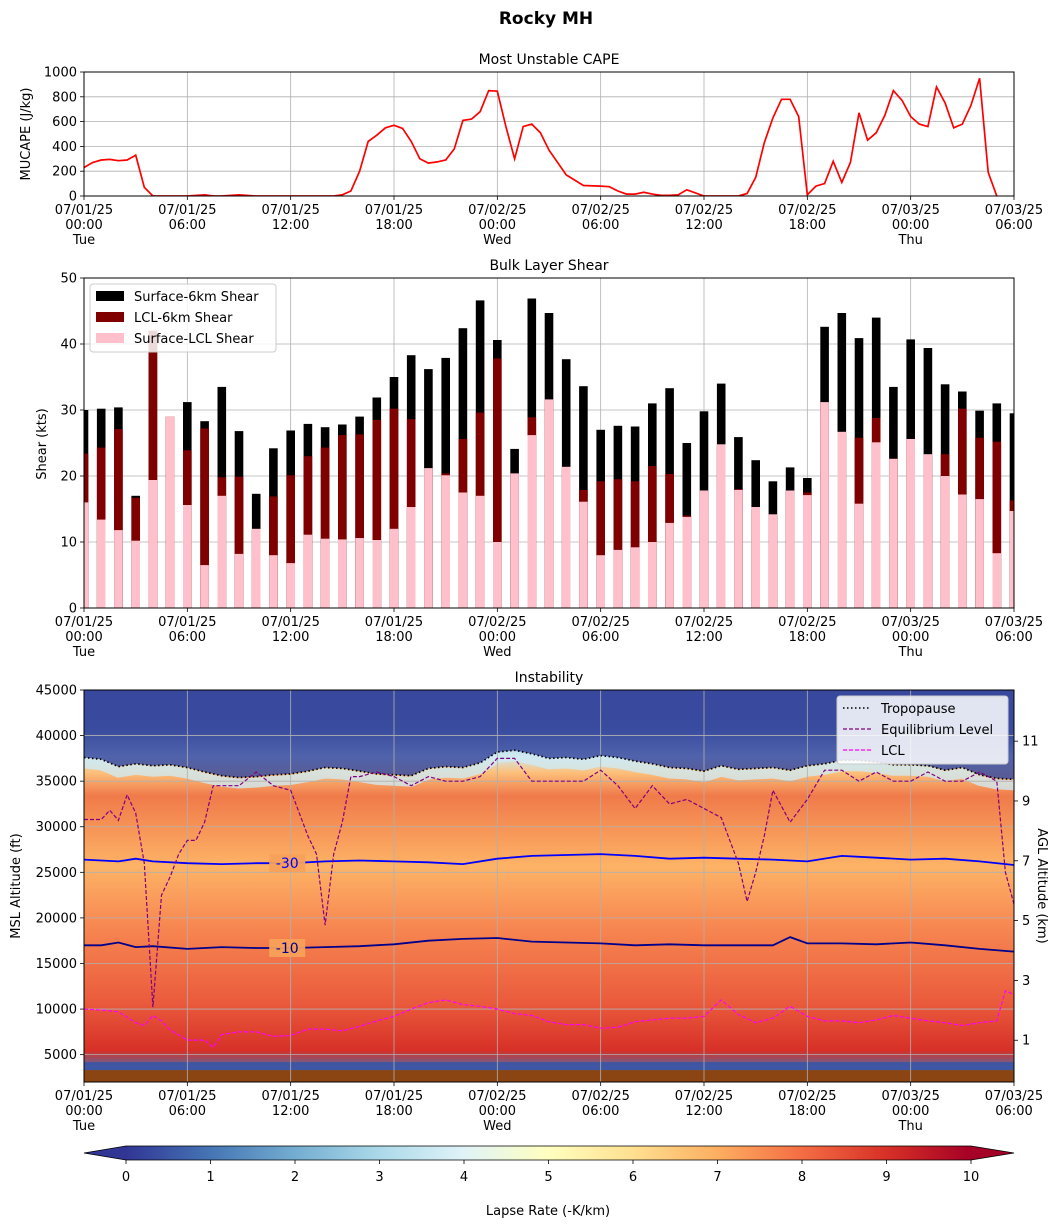 The image size is (1059, 1229). Describe the element at coordinates (393, 1111) in the screenshot. I see `instability-xtick-label: 18:00` at that location.